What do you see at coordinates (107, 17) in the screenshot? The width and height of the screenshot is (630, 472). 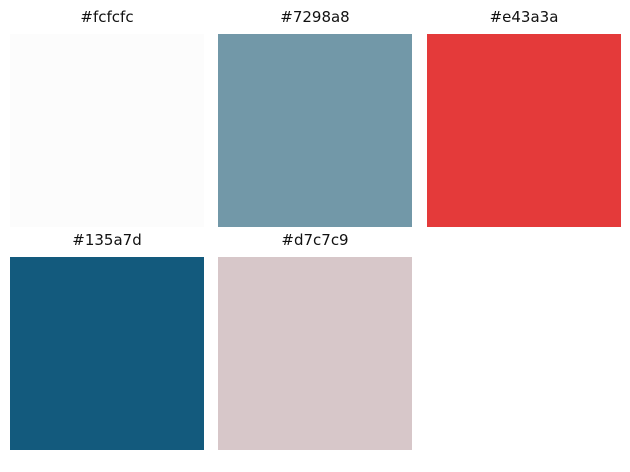 I see `swatch-hex-label: #fcfcfc` at bounding box center [107, 17].